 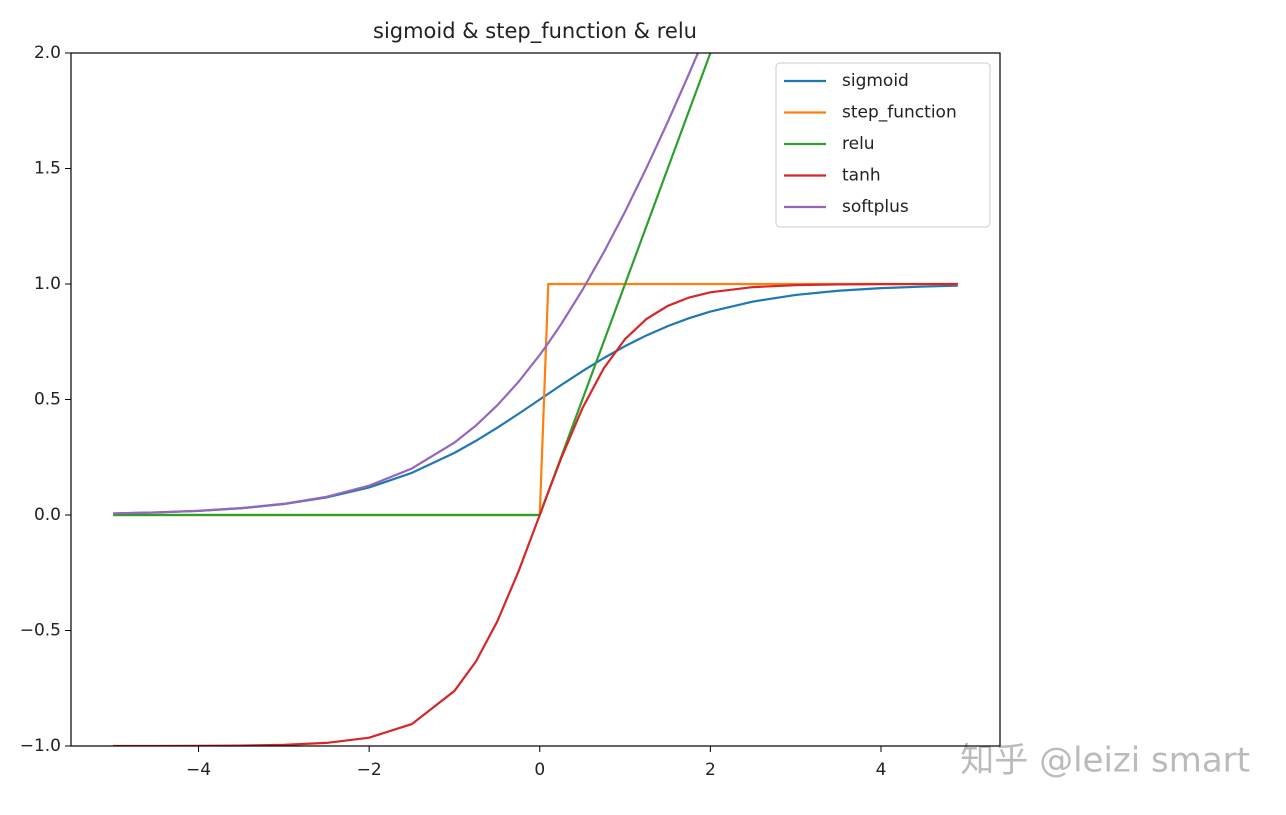 What do you see at coordinates (875, 81) in the screenshot?
I see `legend-label: sigmoid` at bounding box center [875, 81].